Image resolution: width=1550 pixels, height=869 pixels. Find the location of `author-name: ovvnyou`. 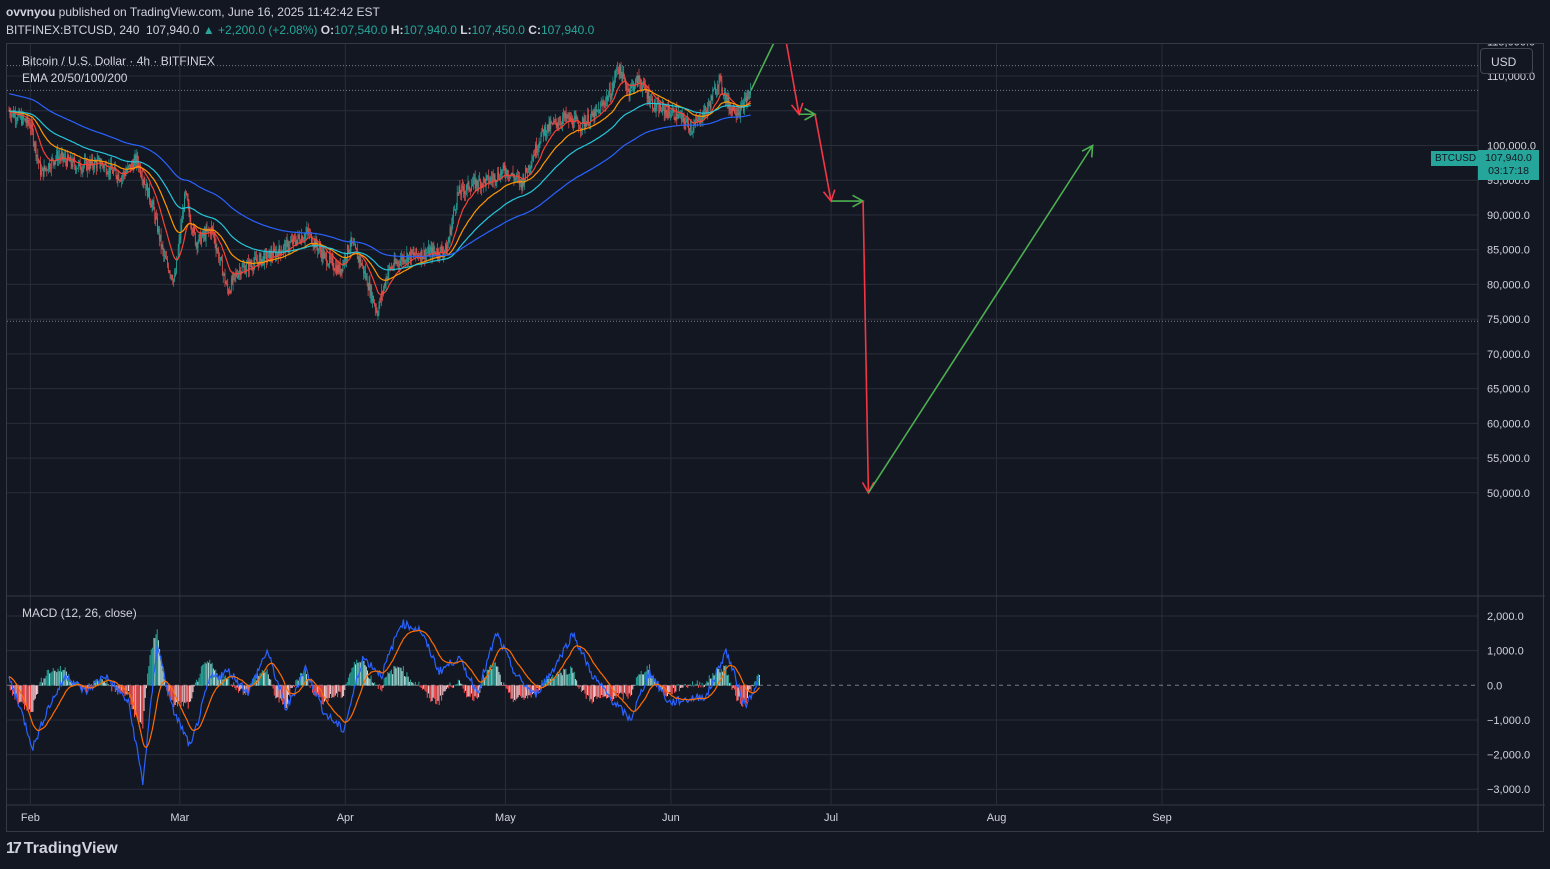

author-name: ovvnyou is located at coordinates (31, 12).